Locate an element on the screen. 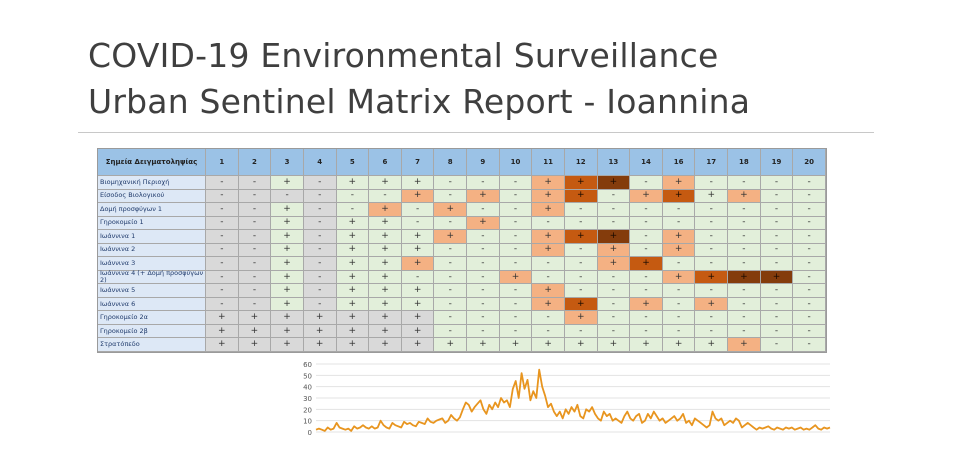 Image resolution: width=960 pixels, height=468 pixels. matrix-column-header: 10 is located at coordinates (516, 162).